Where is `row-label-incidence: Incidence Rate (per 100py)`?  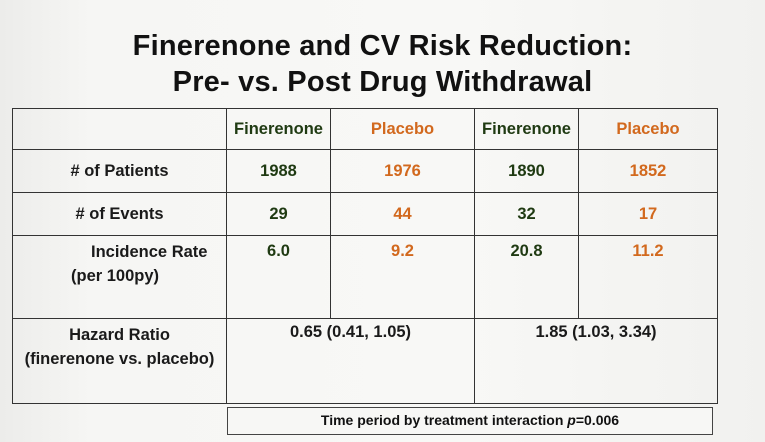 row-label-incidence: Incidence Rate (per 100py) is located at coordinates (119, 277).